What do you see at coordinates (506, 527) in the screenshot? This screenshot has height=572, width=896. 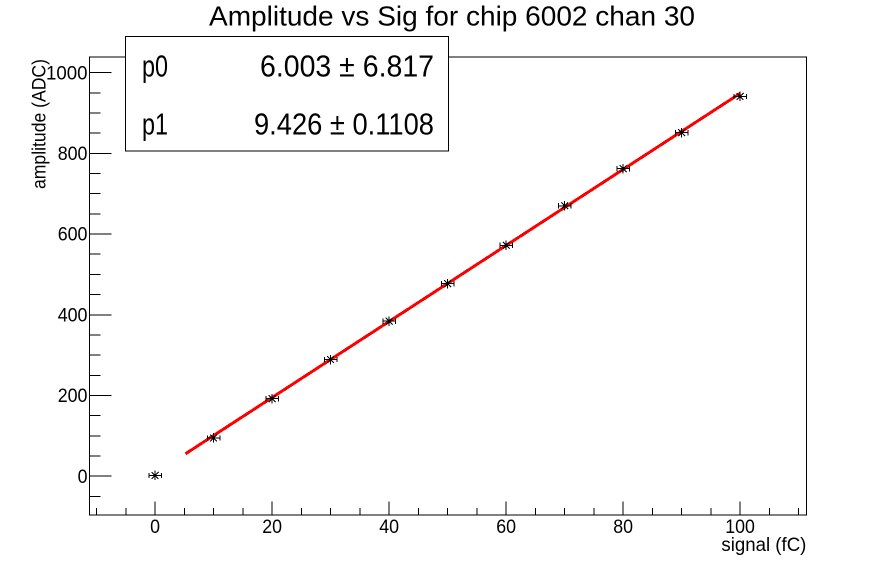 I see `svg-text: 60` at bounding box center [506, 527].